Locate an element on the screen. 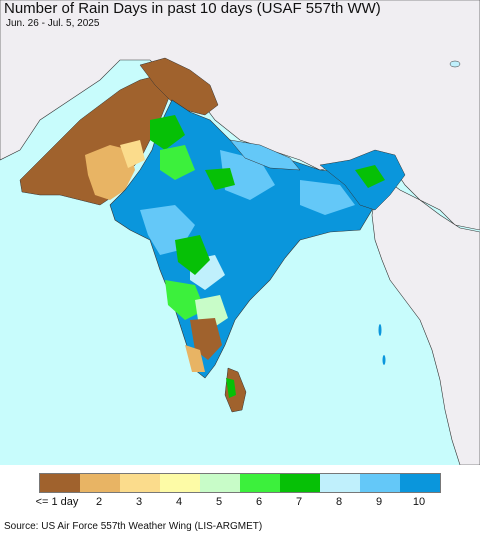 The image size is (480, 536). legend-label-3: 3 is located at coordinates (139, 502).